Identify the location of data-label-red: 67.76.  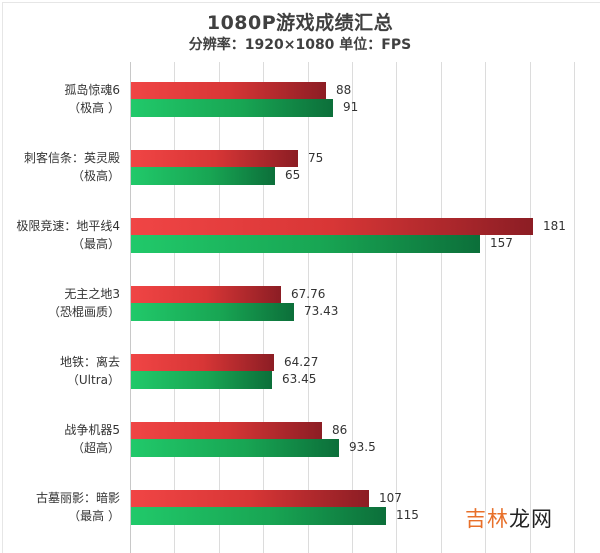
(308, 294).